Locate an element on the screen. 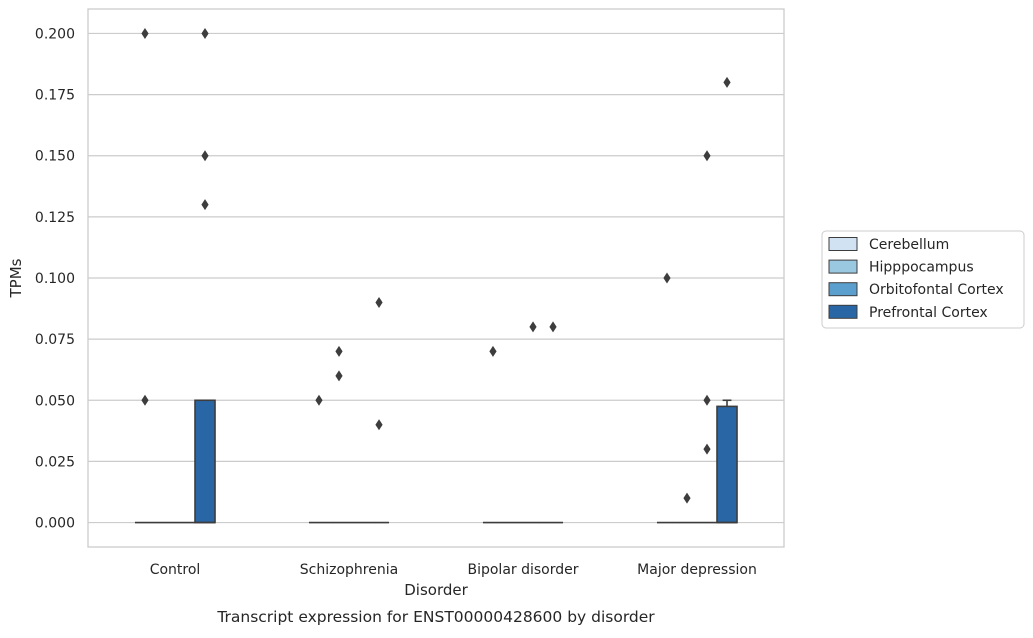  x-tick-label: Schizophrenia is located at coordinates (349, 570).